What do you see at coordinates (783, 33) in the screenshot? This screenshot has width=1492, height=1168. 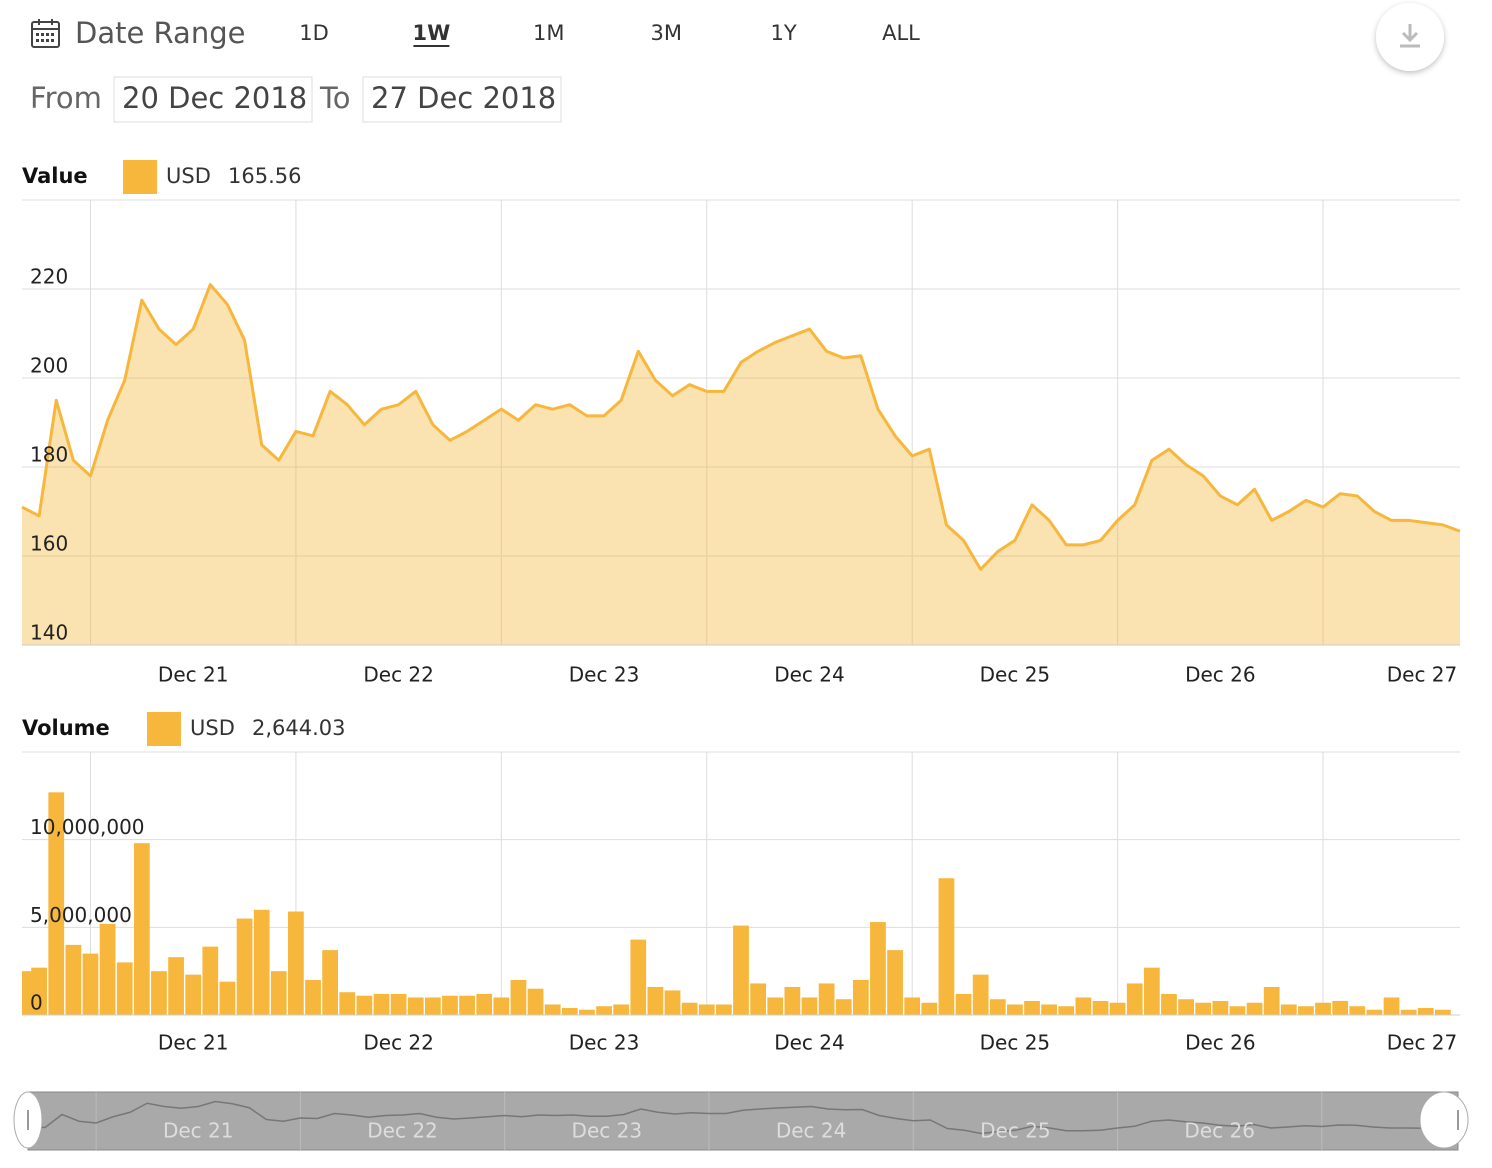 I see `range-button: 1Y` at bounding box center [783, 33].